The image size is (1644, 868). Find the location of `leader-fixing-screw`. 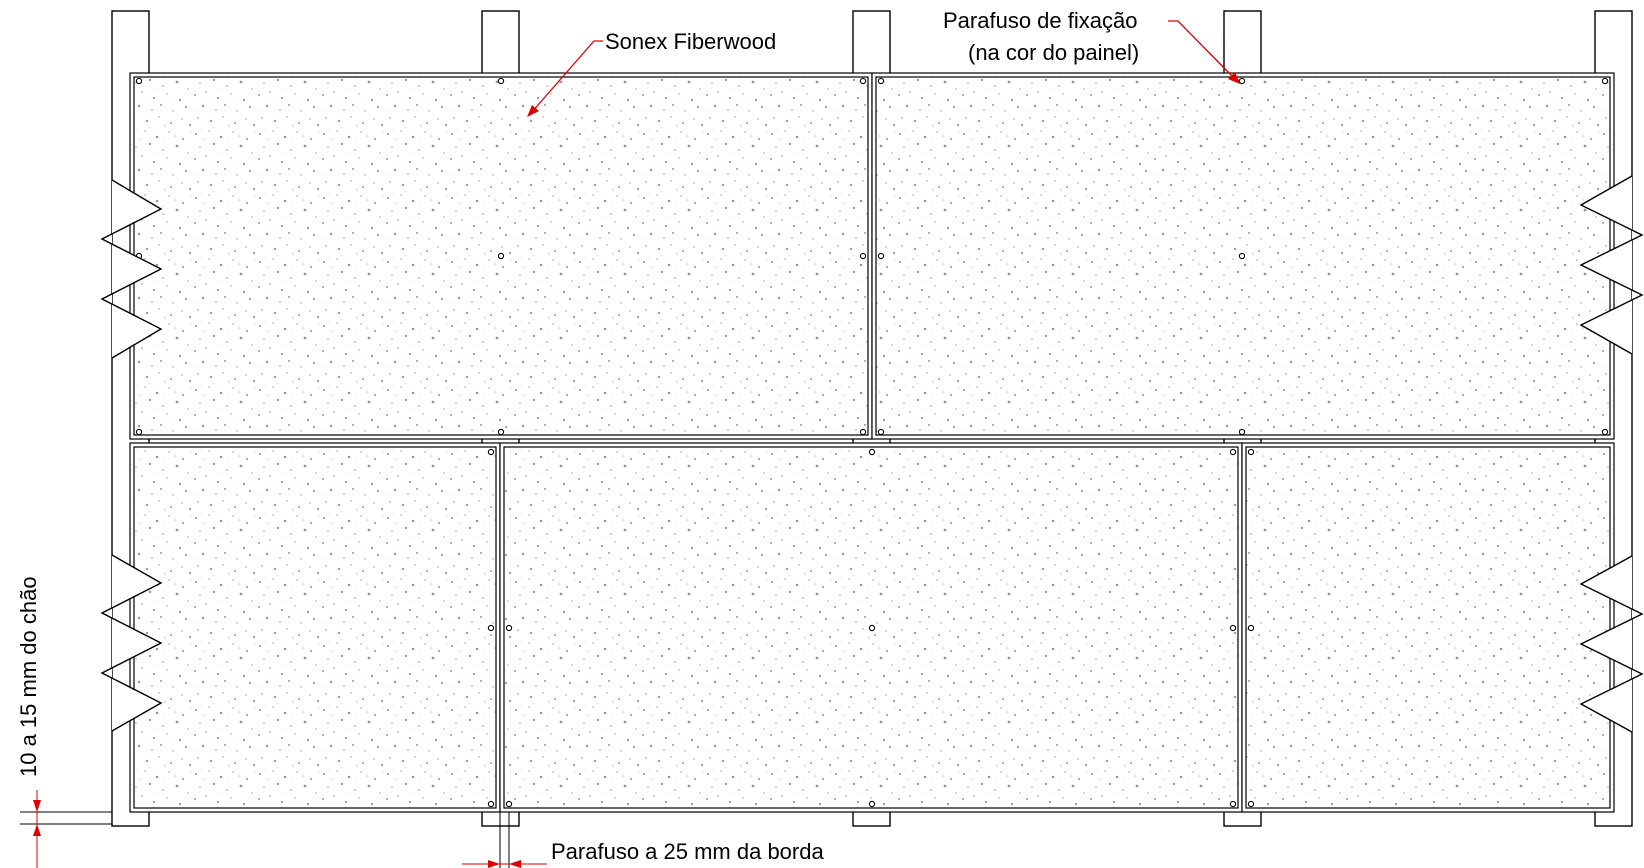

leader-fixing-screw is located at coordinates (1202, 50).